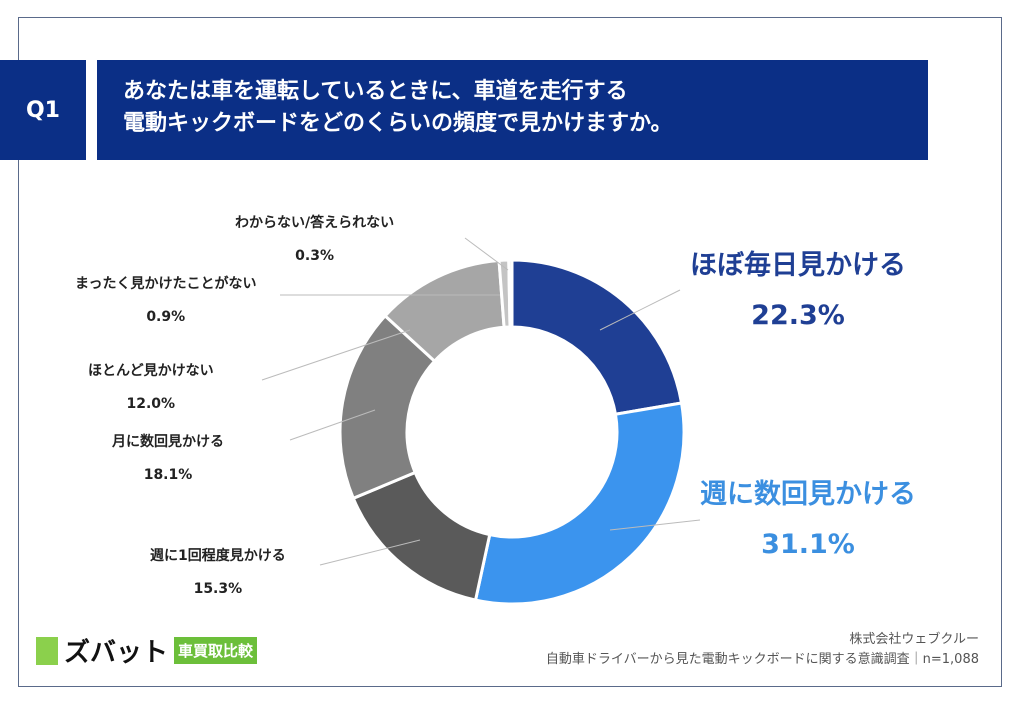 Image resolution: width=1024 pixels, height=706 pixels. I want to click on label-weekly-several: 週に数回見かける 31.1%, so click(808, 516).